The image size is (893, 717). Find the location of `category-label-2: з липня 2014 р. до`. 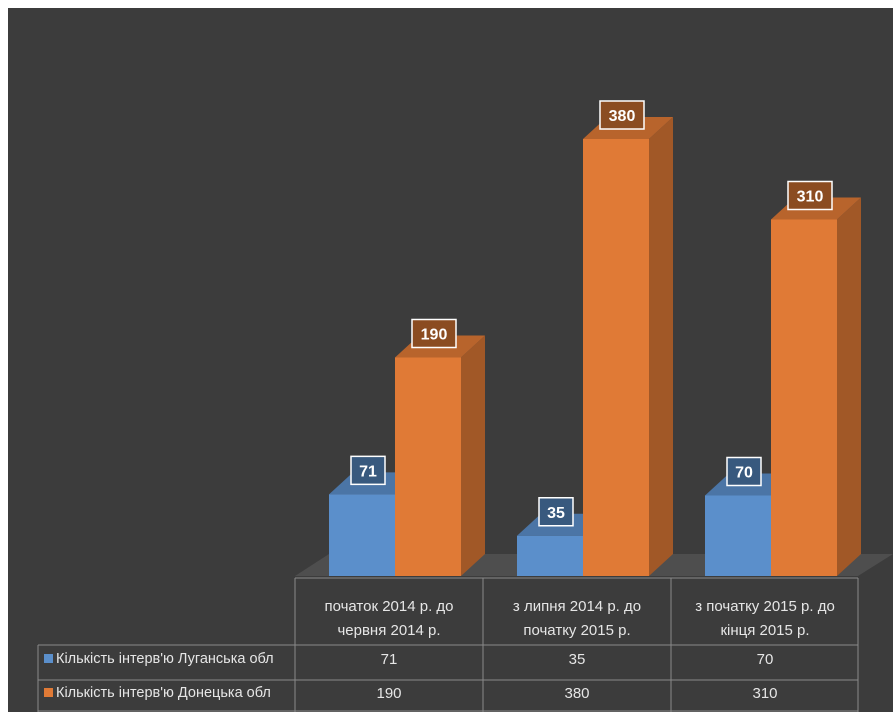

category-label-2: з липня 2014 р. до is located at coordinates (577, 606).